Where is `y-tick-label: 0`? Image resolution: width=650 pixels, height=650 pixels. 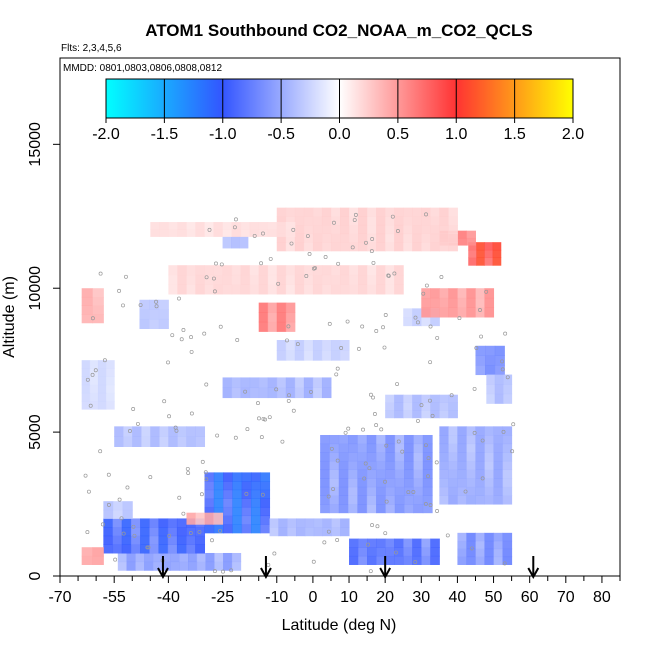
y-tick-label: 0 is located at coordinates (35, 575).